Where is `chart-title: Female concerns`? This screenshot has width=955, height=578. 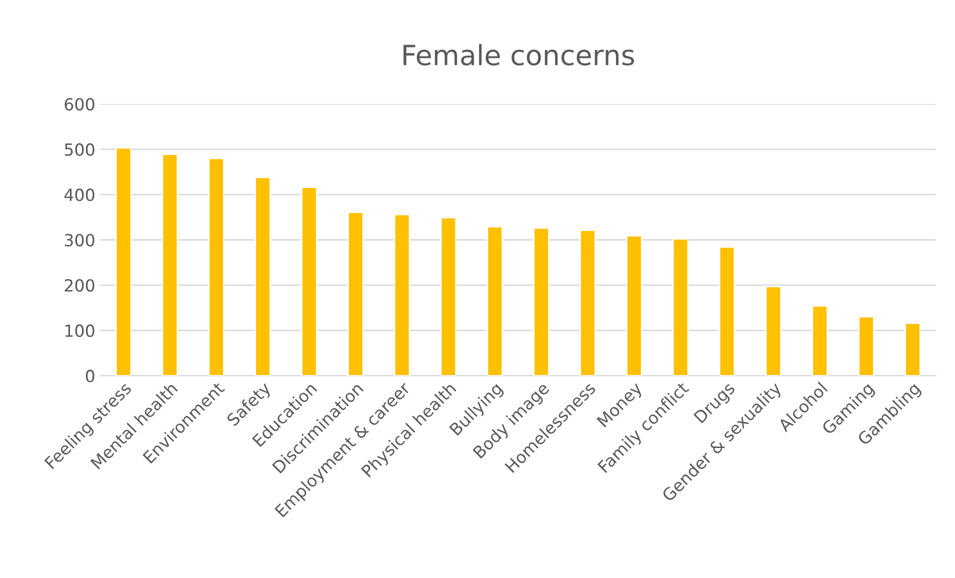
chart-title: Female concerns is located at coordinates (519, 55).